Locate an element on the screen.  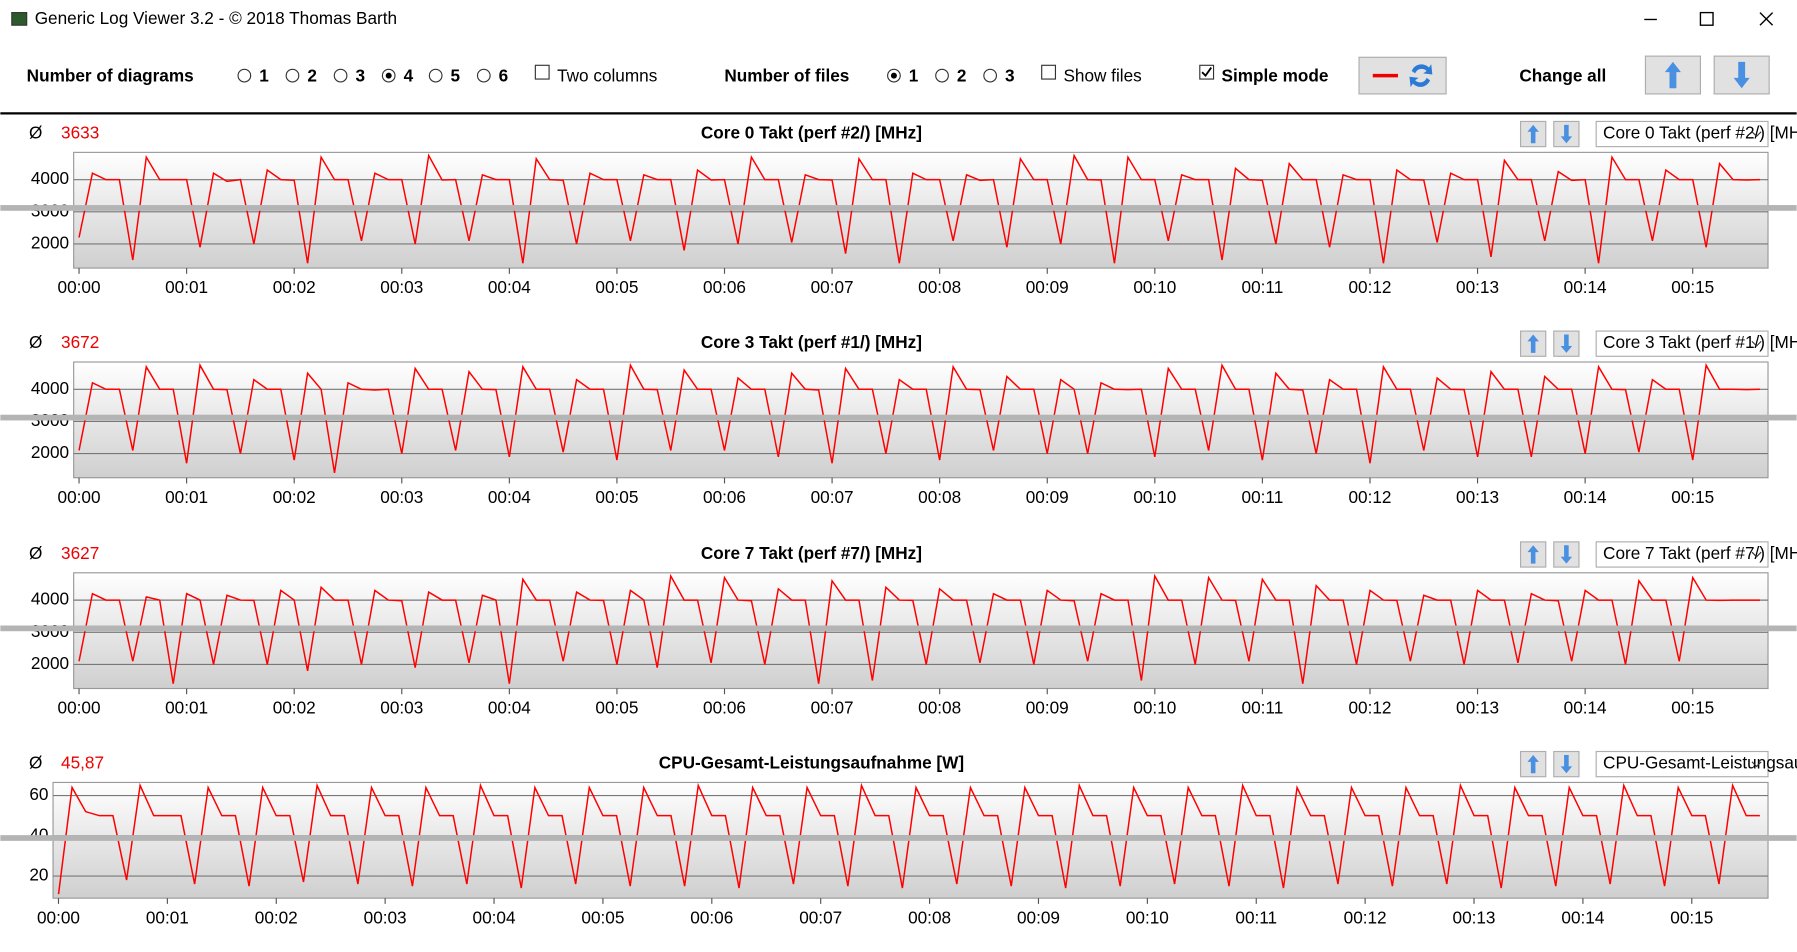
average-value: 45,87 is located at coordinates (82, 763).